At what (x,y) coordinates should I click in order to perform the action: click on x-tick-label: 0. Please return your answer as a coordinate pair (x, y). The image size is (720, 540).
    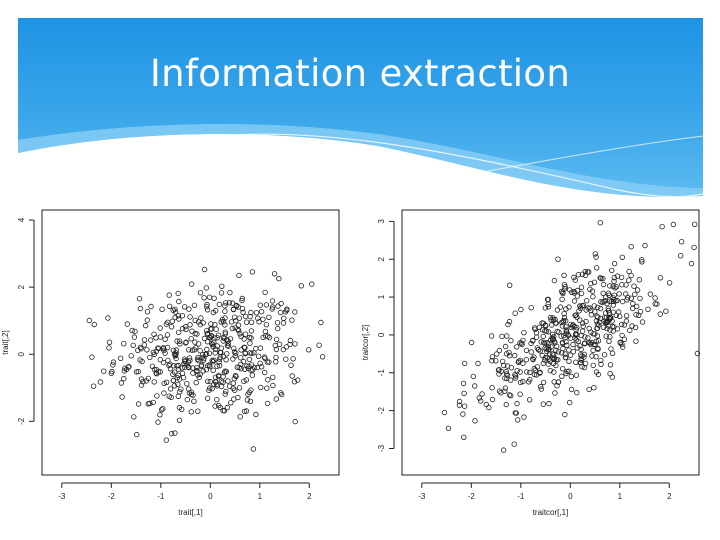
    Looking at the image, I should click on (210, 496).